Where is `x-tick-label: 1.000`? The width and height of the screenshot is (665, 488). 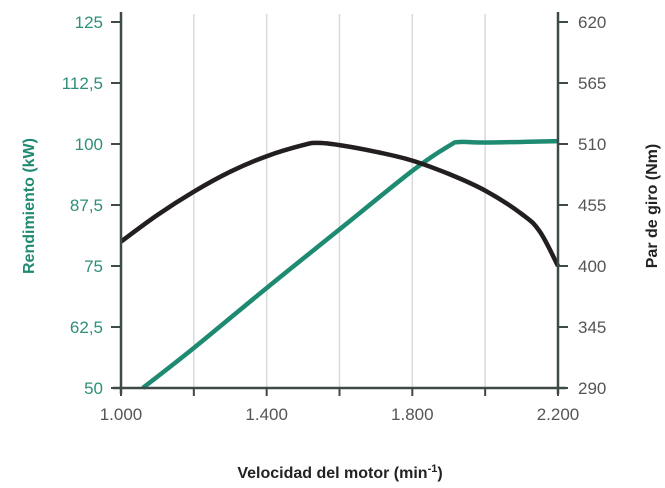
x-tick-label: 1.000 is located at coordinates (121, 414).